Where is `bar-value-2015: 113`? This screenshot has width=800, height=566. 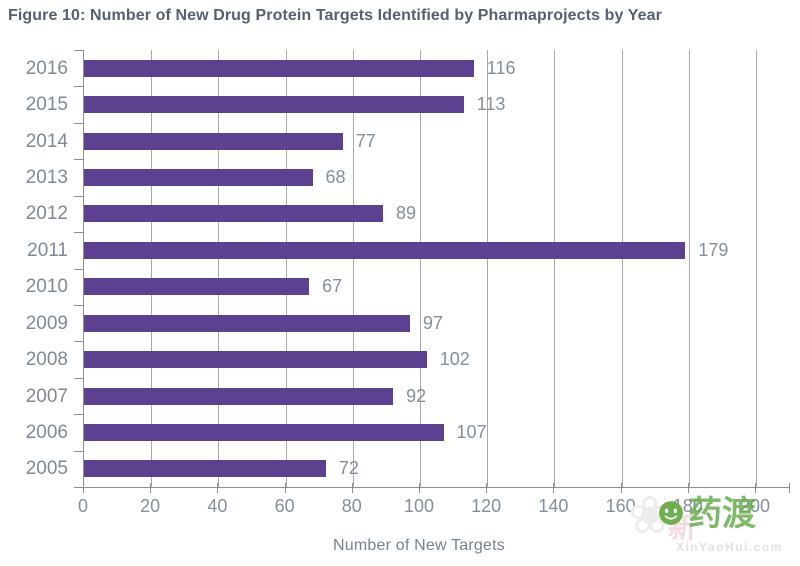
bar-value-2015: 113 is located at coordinates (491, 104).